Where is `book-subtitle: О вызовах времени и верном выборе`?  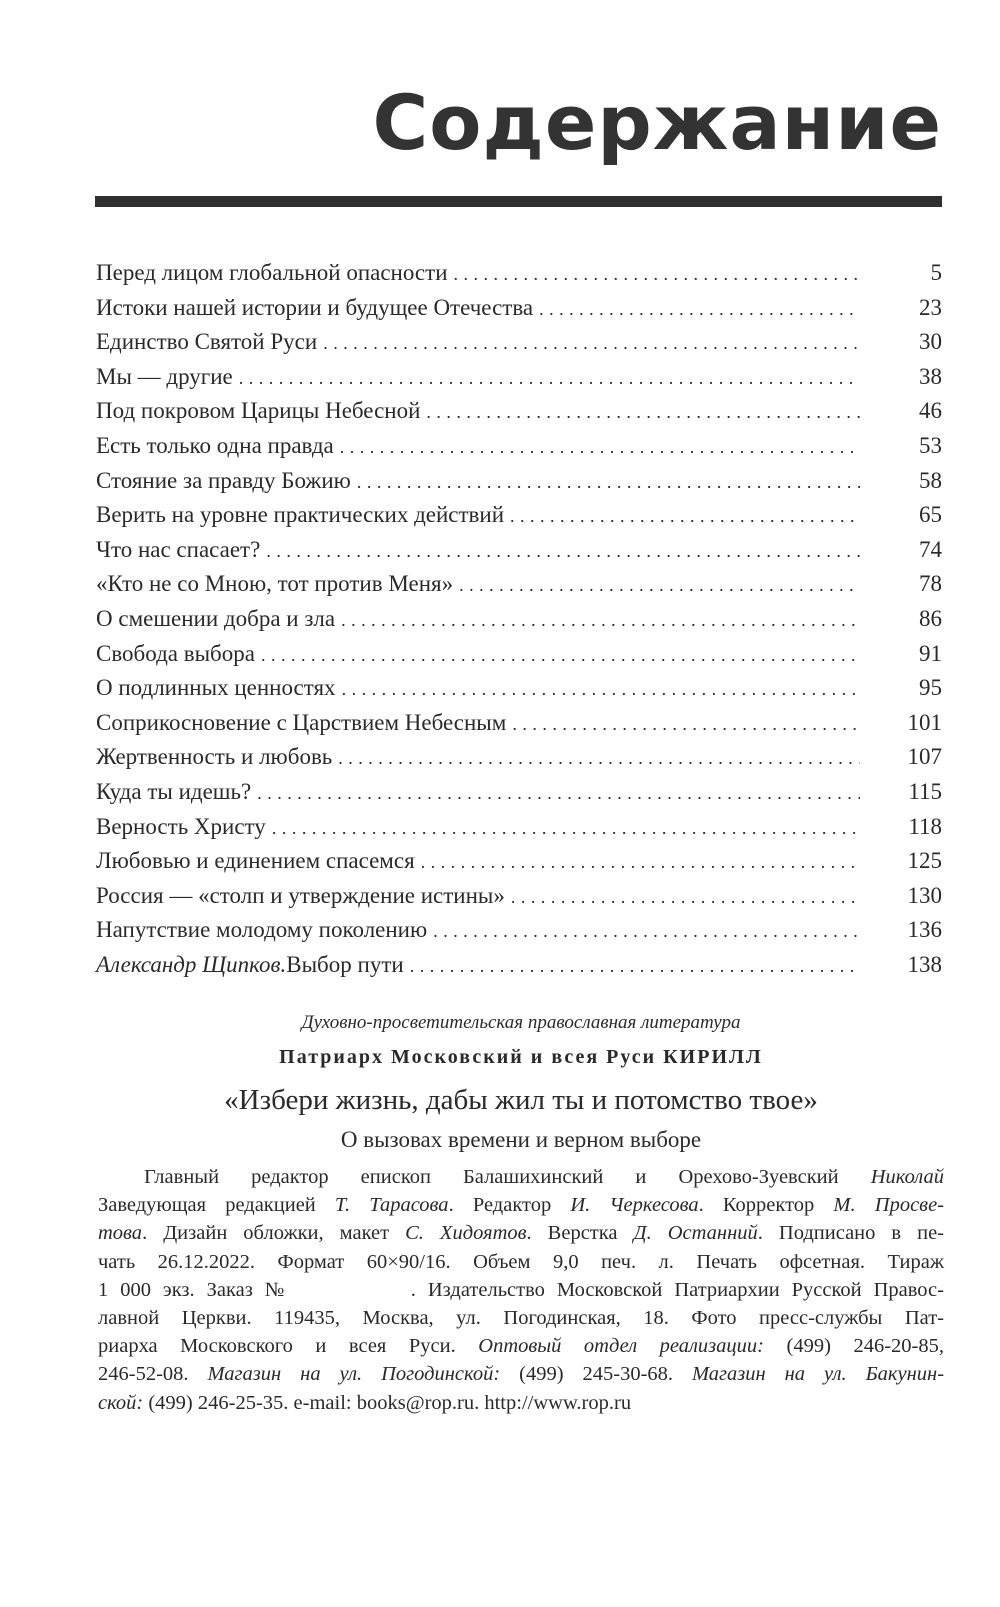
book-subtitle: О вызовах времени и верном выборе is located at coordinates (521, 1139).